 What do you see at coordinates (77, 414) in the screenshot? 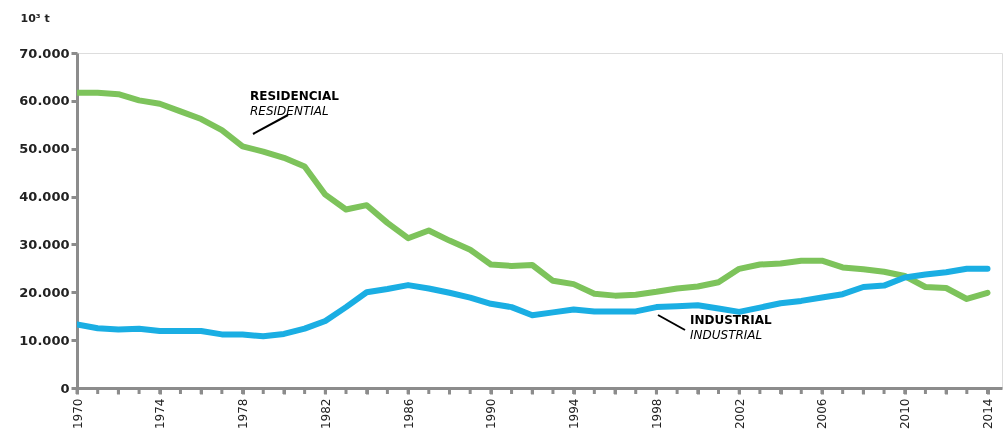
I see `x-tick-label: 1970` at bounding box center [77, 414].